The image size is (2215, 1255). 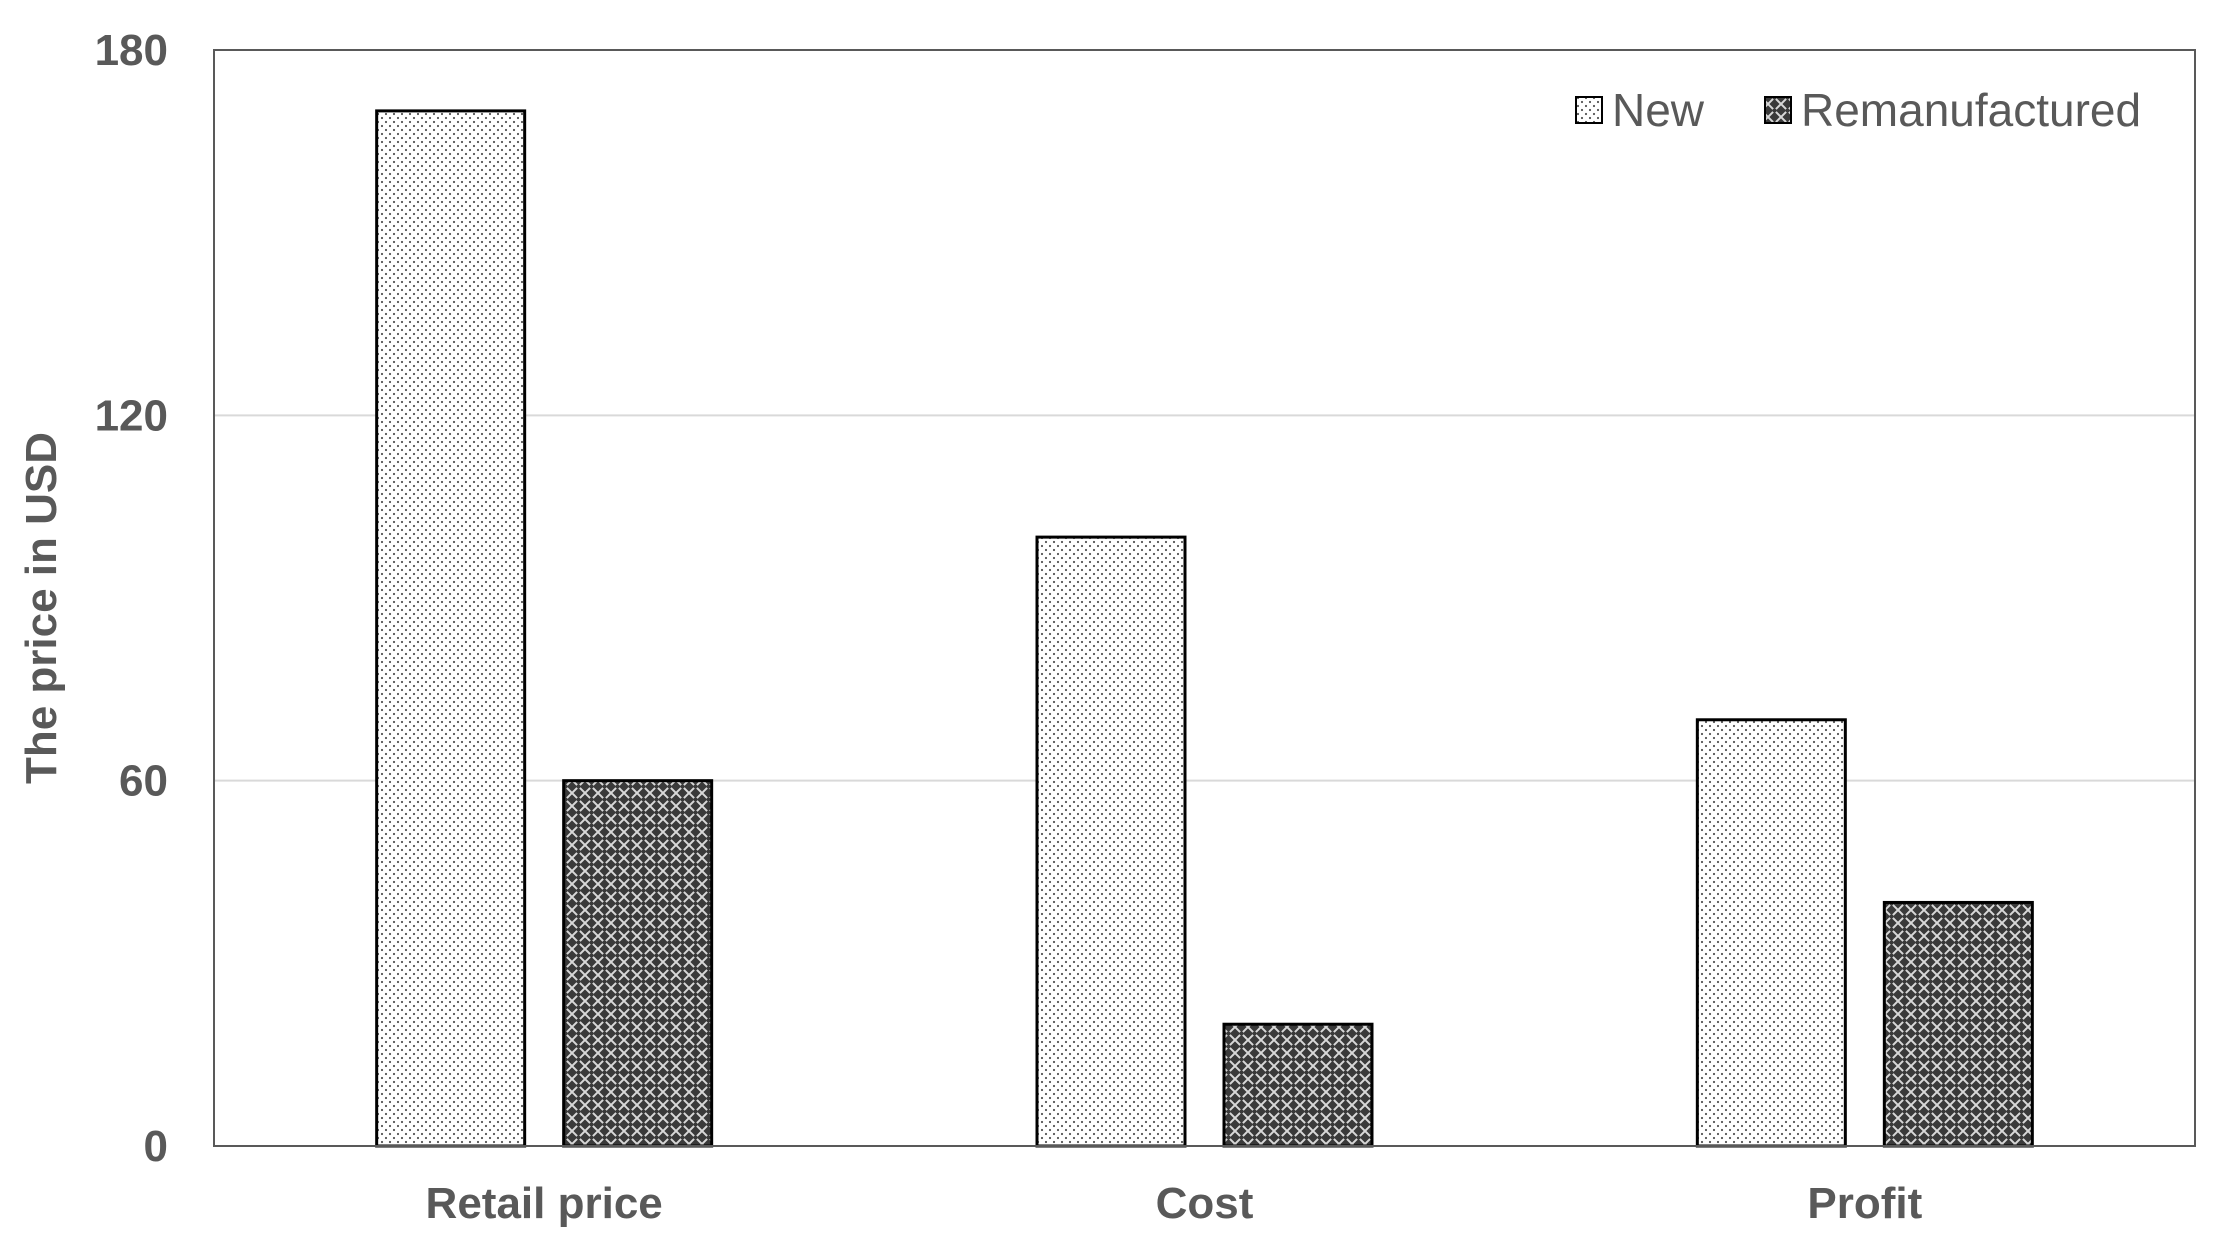 What do you see at coordinates (1864, 1203) in the screenshot?
I see `x-category-label: Profit` at bounding box center [1864, 1203].